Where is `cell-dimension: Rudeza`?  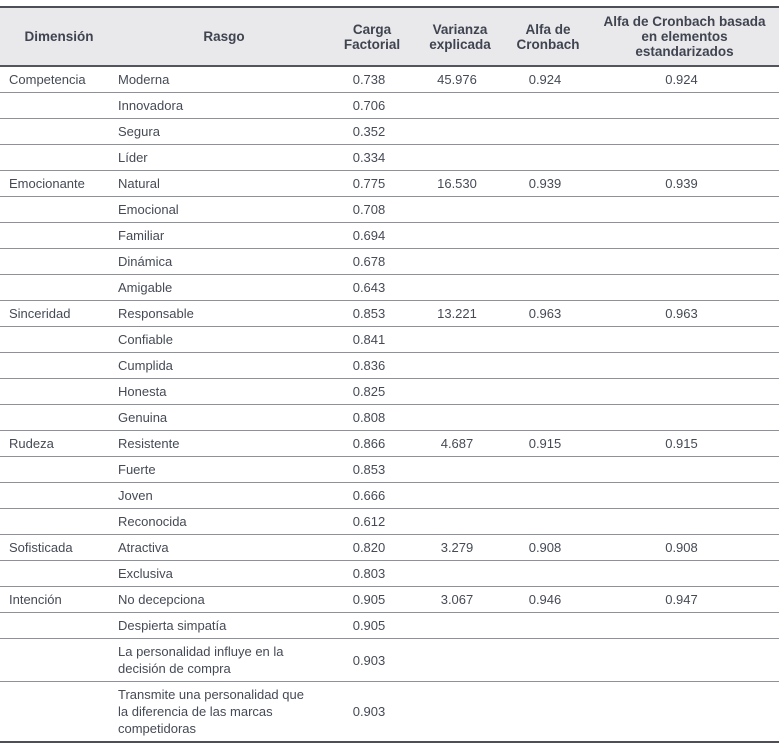 cell-dimension: Rudeza is located at coordinates (59, 443).